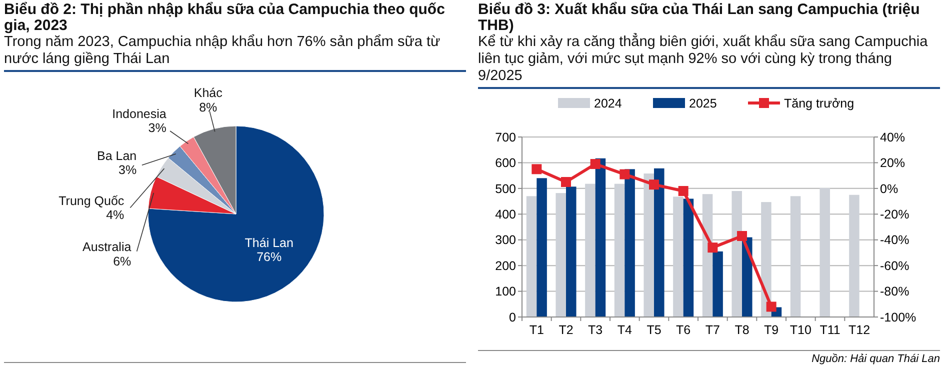 The height and width of the screenshot is (371, 944). I want to click on legend-label: Tăng trưởng, so click(819, 103).